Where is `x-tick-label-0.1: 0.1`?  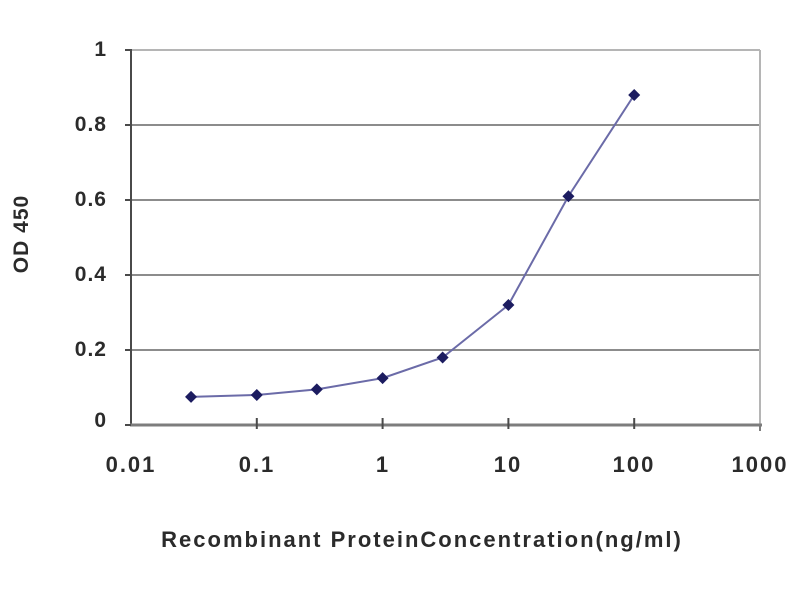
x-tick-label-0.1: 0.1 is located at coordinates (257, 464).